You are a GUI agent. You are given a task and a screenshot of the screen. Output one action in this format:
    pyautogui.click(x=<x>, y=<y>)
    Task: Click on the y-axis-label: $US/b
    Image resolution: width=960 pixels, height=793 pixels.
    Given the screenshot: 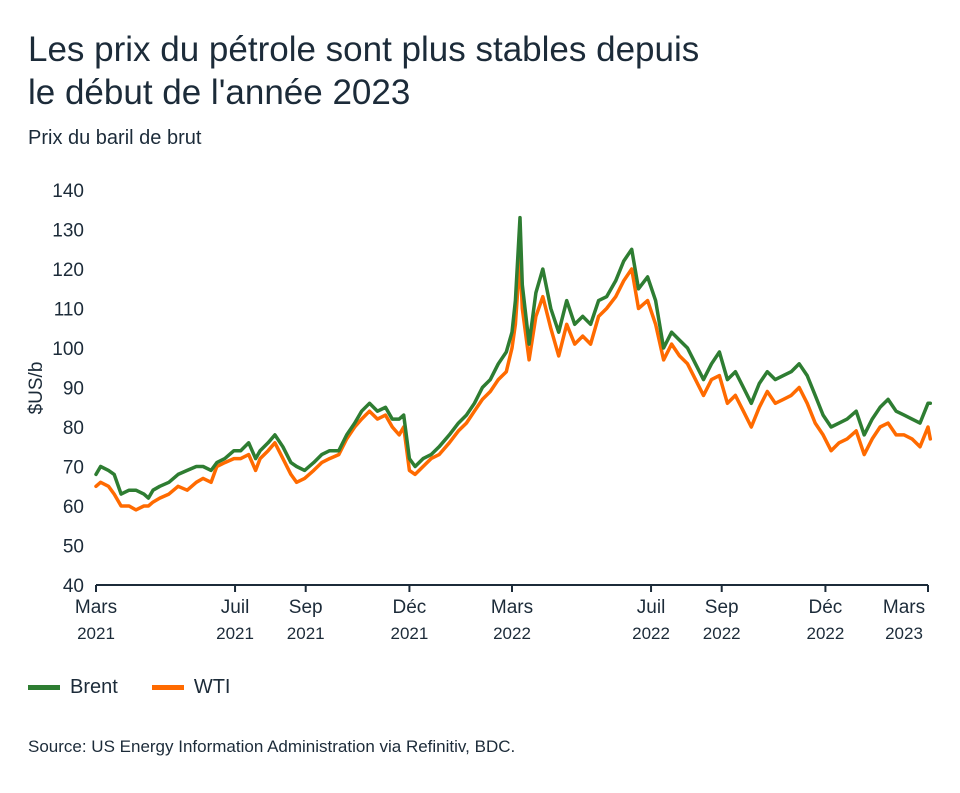 What is the action you would take?
    pyautogui.click(x=36, y=388)
    